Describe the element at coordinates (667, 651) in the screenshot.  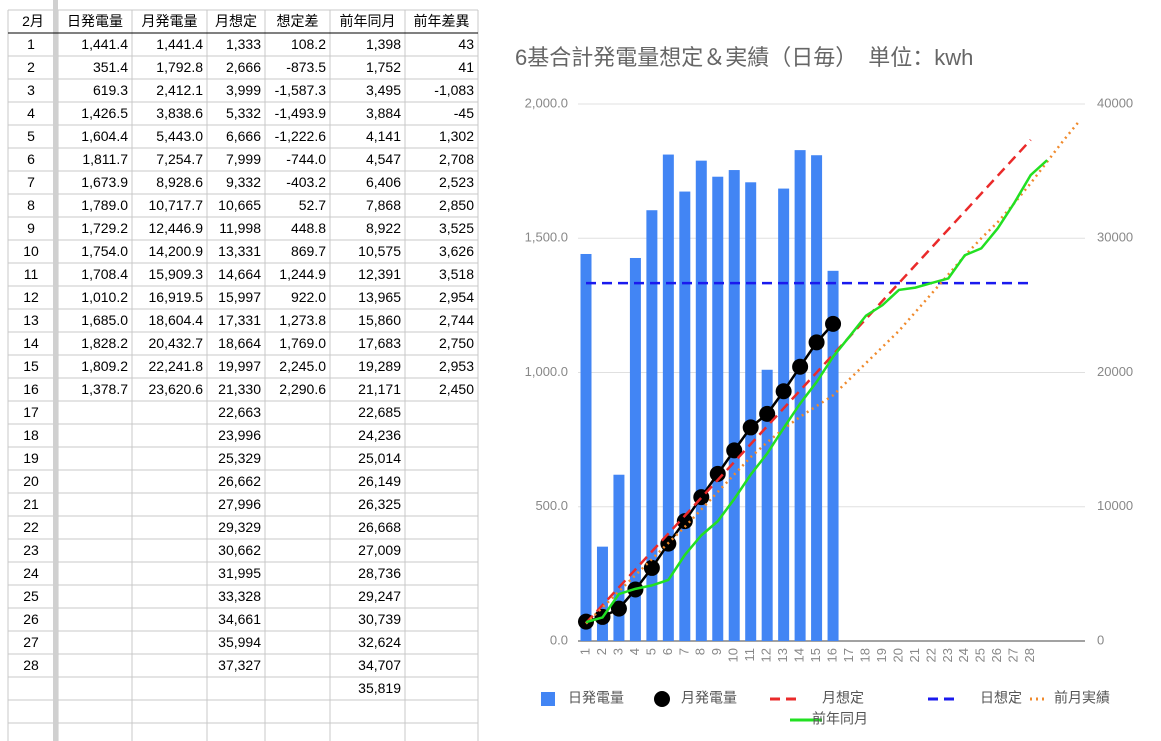
I see `x-tick-label: 6` at that location.